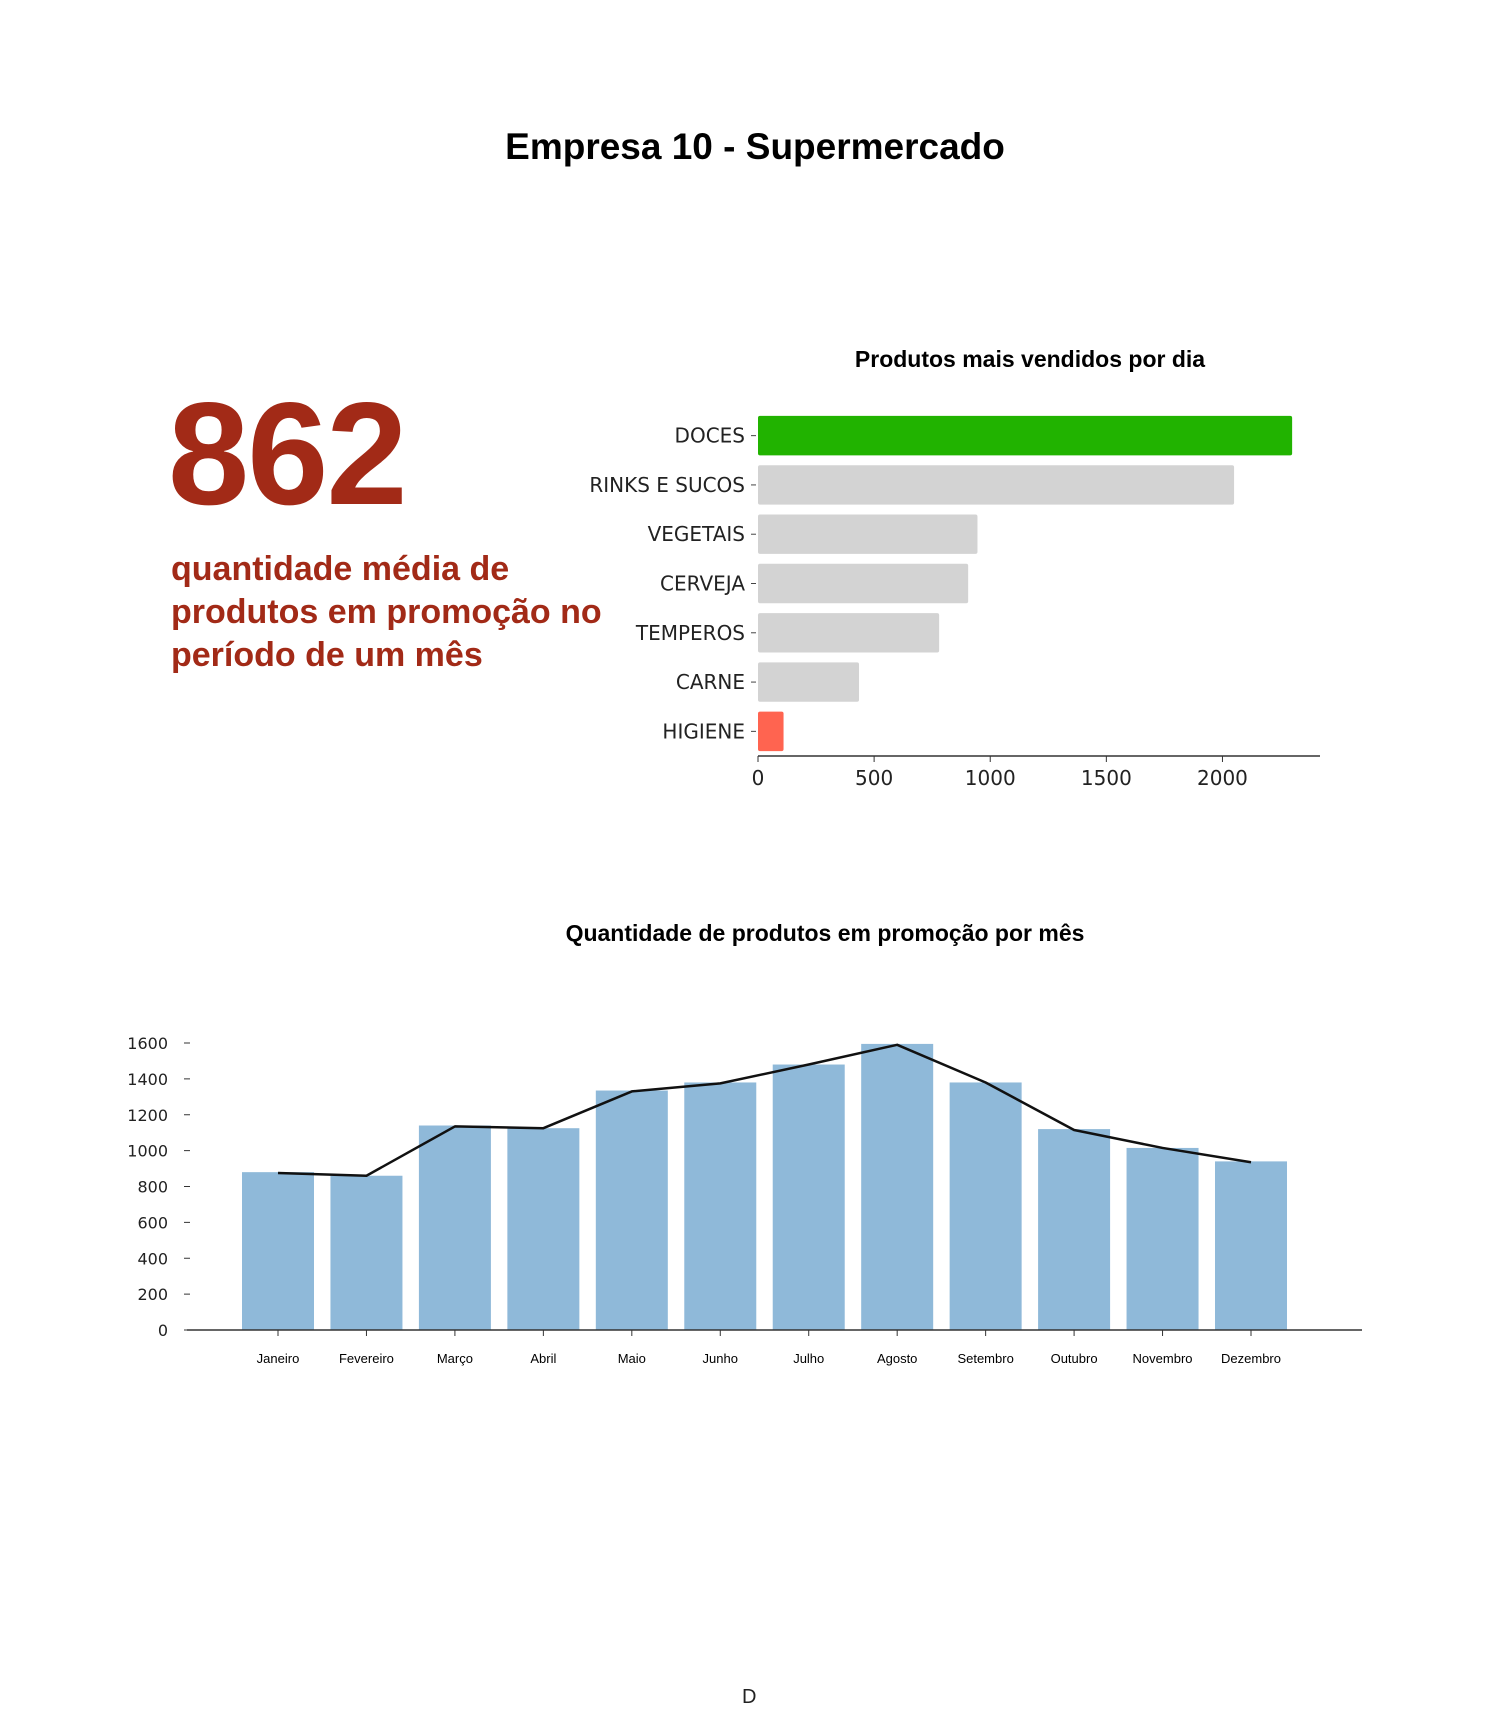  I want to click on month-label: Dezembro, so click(1251, 1358).